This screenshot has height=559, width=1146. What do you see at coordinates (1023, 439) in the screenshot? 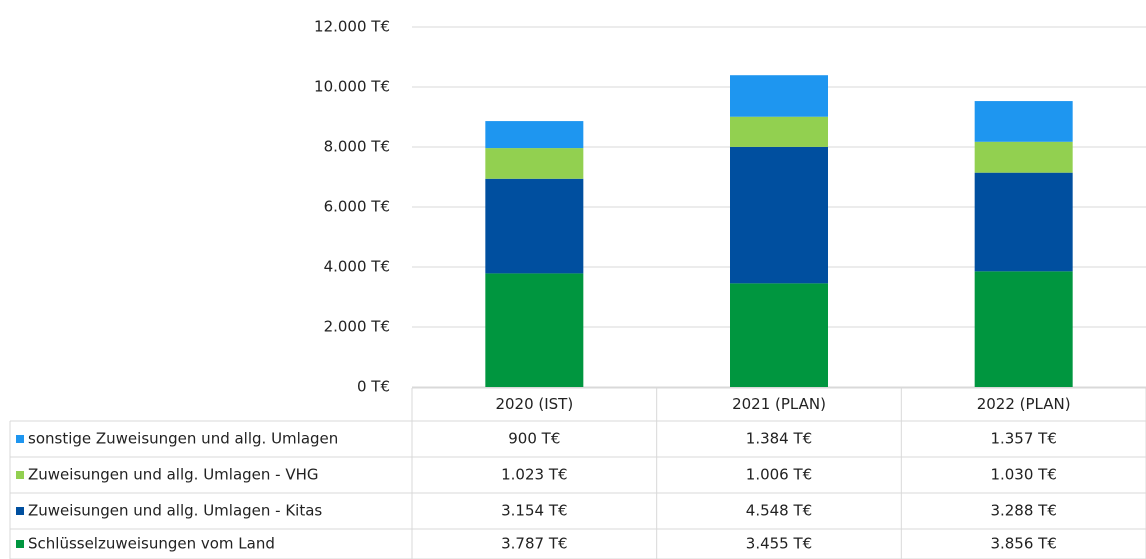
I see `table-value: 1.357 T€` at bounding box center [1023, 439].